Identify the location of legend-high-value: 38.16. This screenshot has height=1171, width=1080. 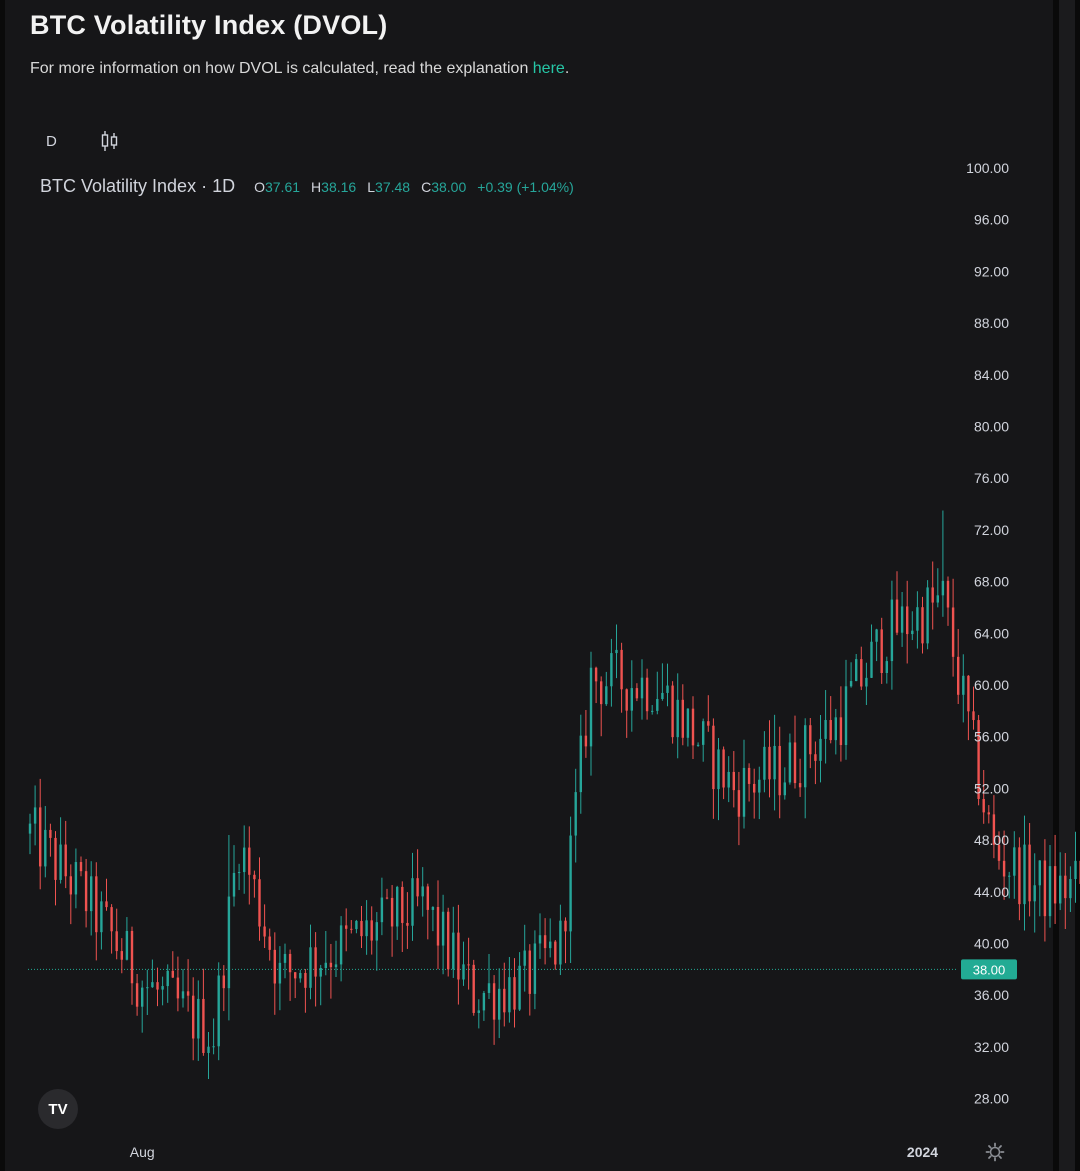
(339, 187).